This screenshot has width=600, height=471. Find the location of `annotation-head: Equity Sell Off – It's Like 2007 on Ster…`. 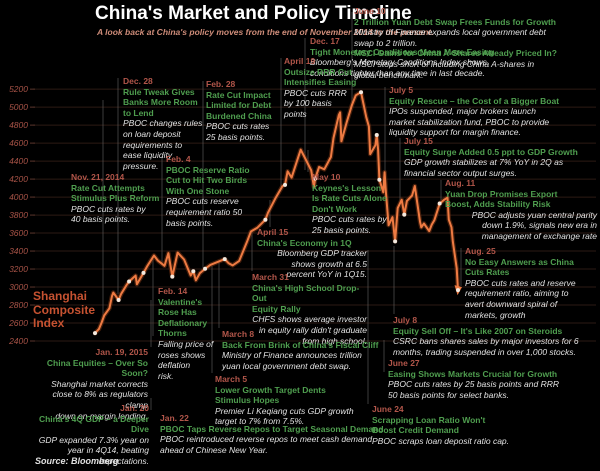

annotation-head: Equity Sell Off – It's Like 2007 on Ster… is located at coordinates (478, 330).